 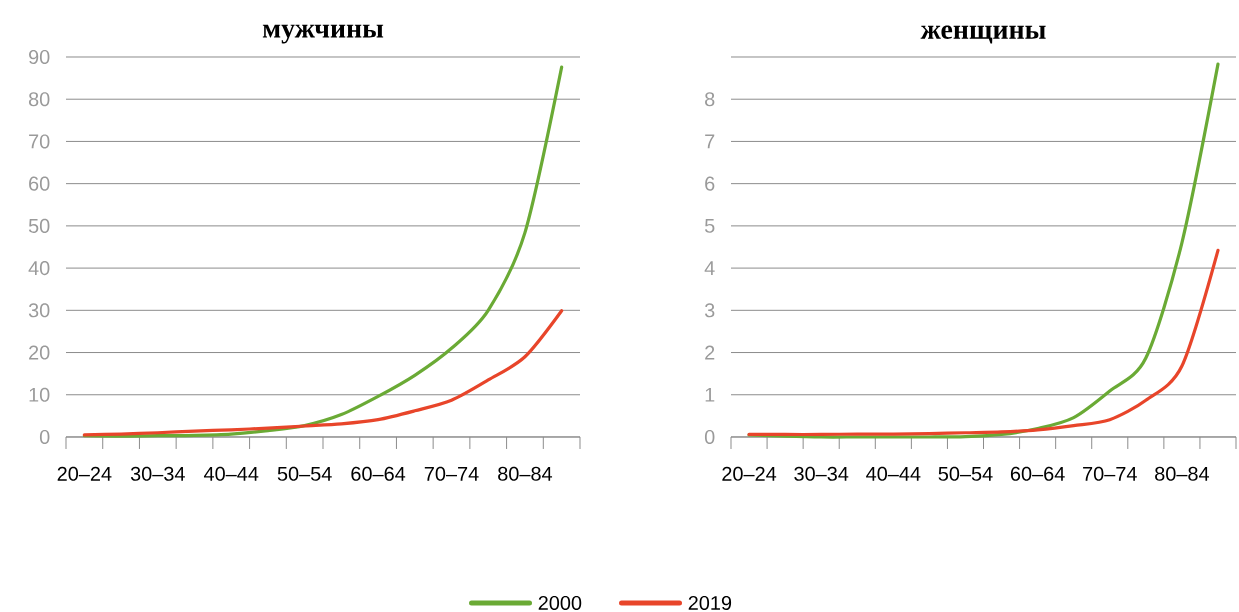 I want to click on y-tick-label: 30, so click(x=39, y=310).